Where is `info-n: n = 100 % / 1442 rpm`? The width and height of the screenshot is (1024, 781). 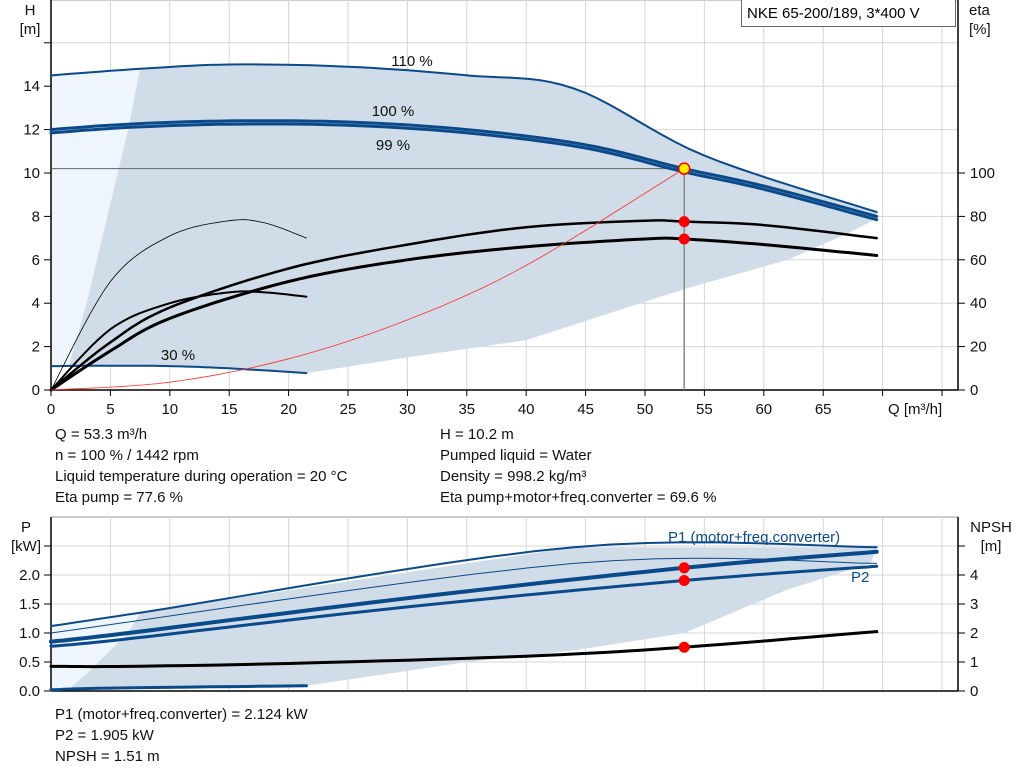
info-n: n = 100 % / 1442 rpm is located at coordinates (127, 455).